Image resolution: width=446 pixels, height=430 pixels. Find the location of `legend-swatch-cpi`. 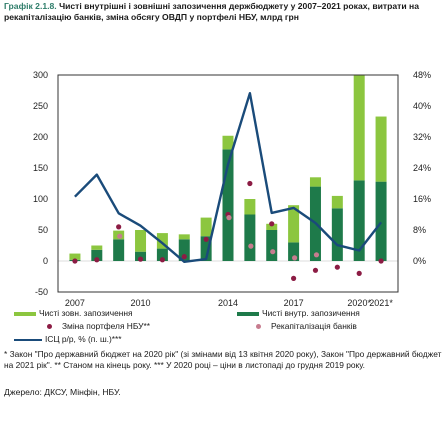

legend-swatch-cpi is located at coordinates (28, 339).